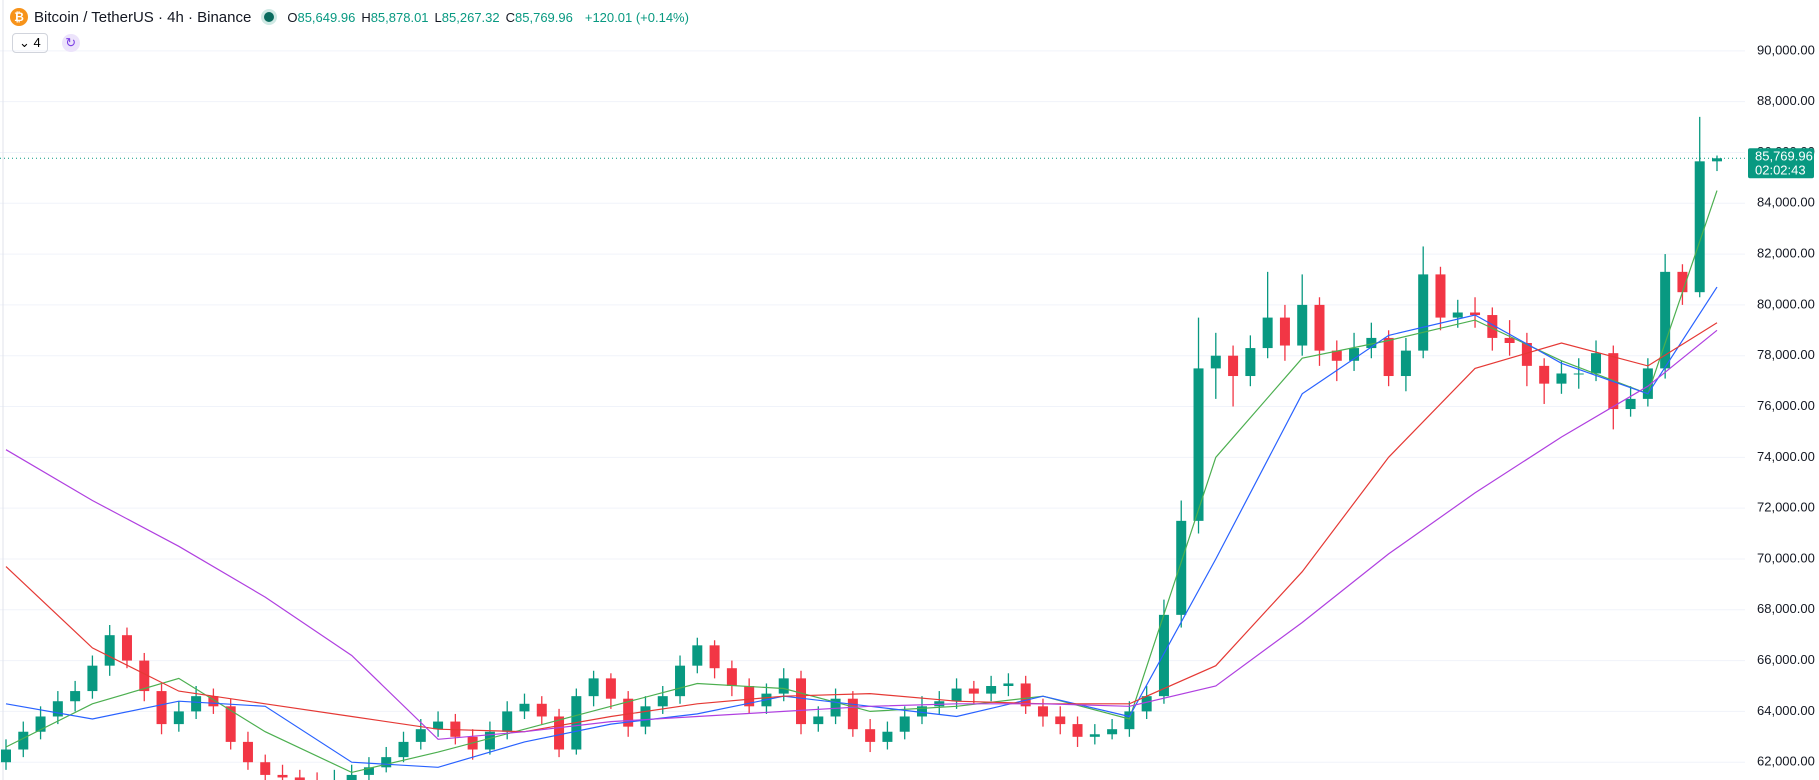 This screenshot has width=1819, height=780. Describe the element at coordinates (1786, 659) in the screenshot. I see `y-tick-label: 66,000.00` at that location.